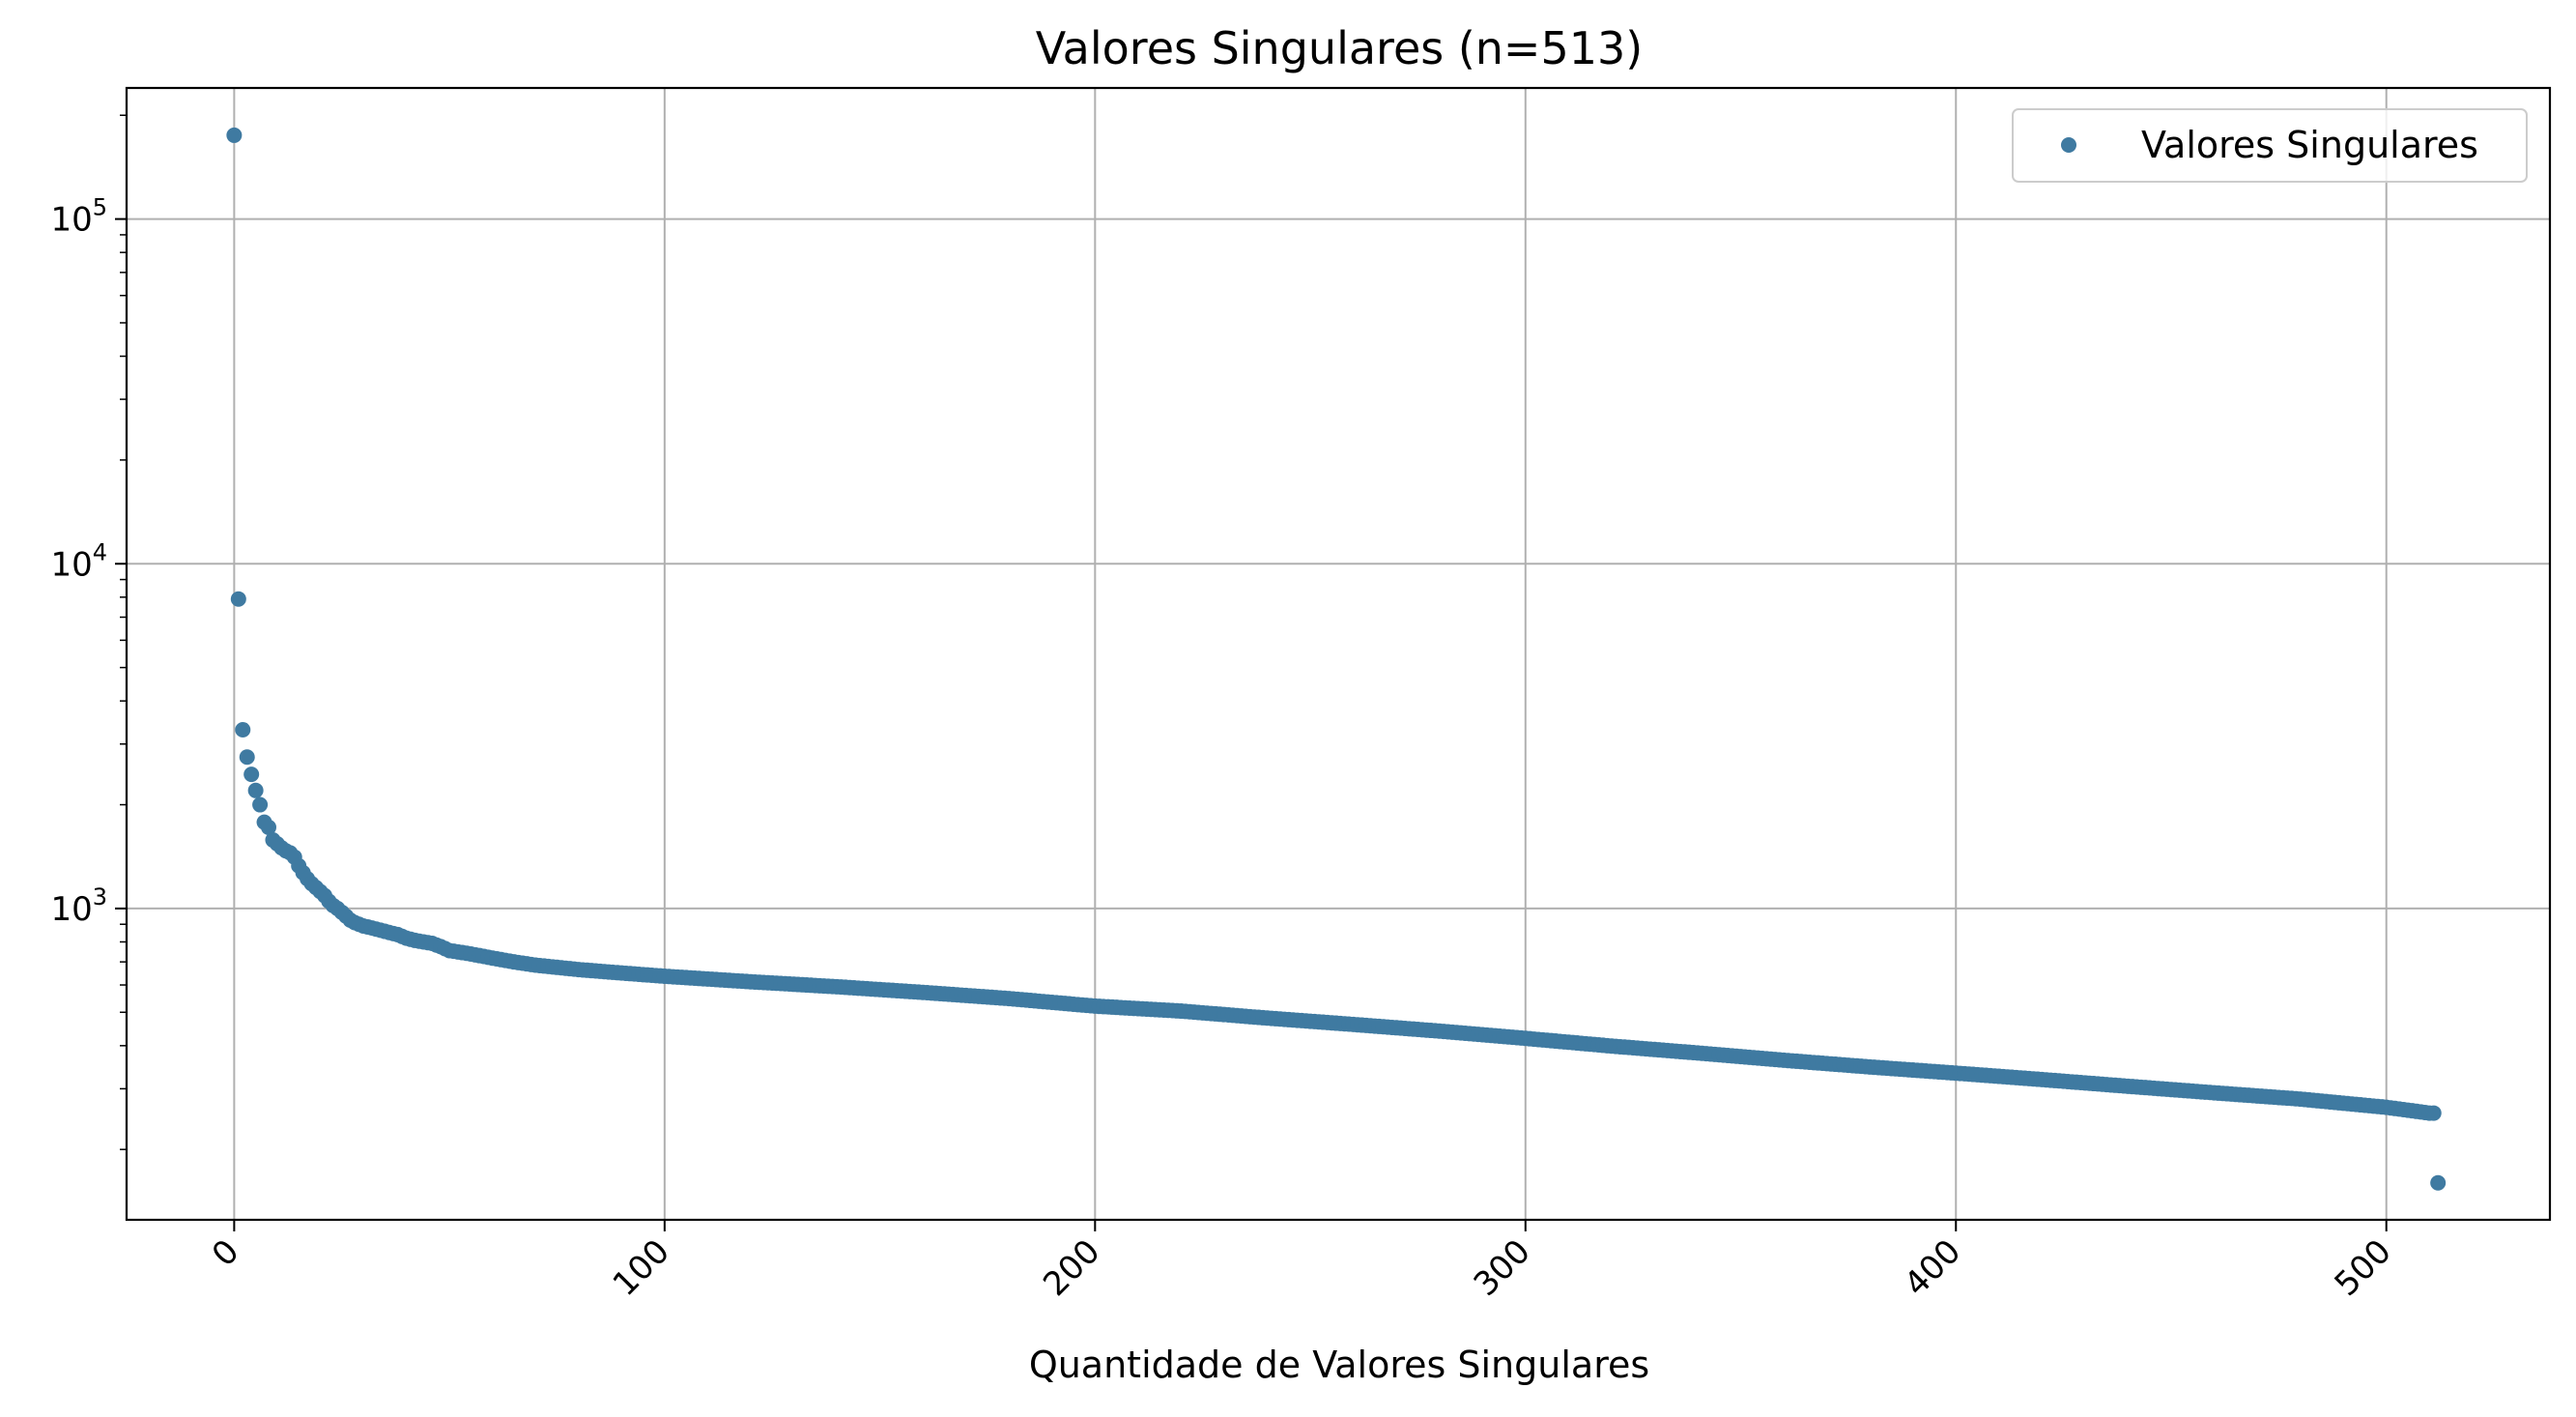 This screenshot has height=1417, width=2576. What do you see at coordinates (79, 906) in the screenshot?
I see `y-tick-label: 10³` at bounding box center [79, 906].